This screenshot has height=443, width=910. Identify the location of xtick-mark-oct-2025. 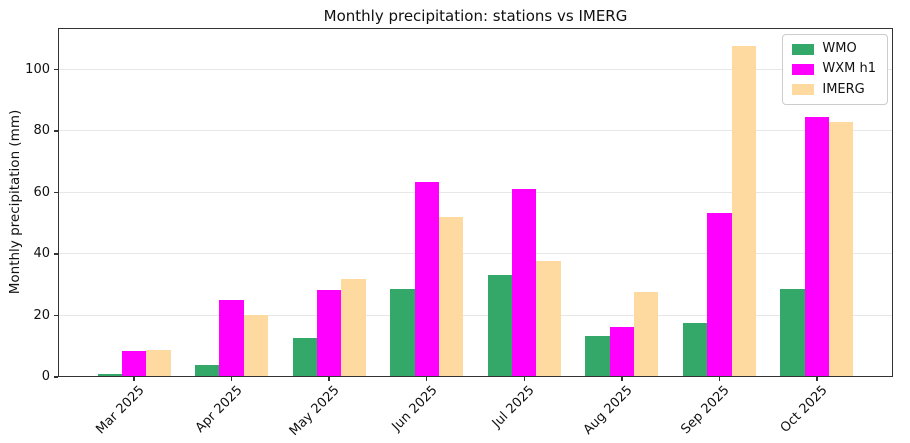
(817, 379).